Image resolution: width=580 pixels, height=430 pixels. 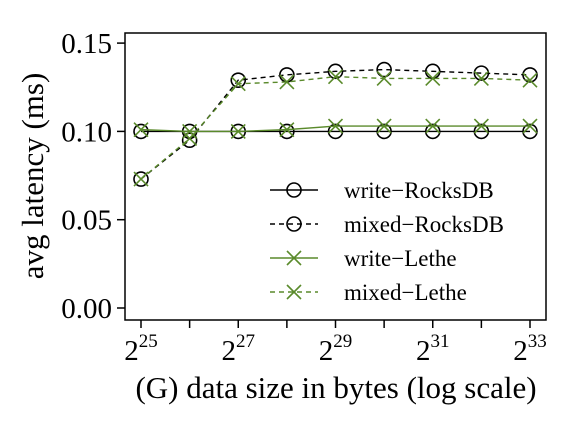 What do you see at coordinates (86, 221) in the screenshot?
I see `y-tick-label: 0.05` at bounding box center [86, 221].